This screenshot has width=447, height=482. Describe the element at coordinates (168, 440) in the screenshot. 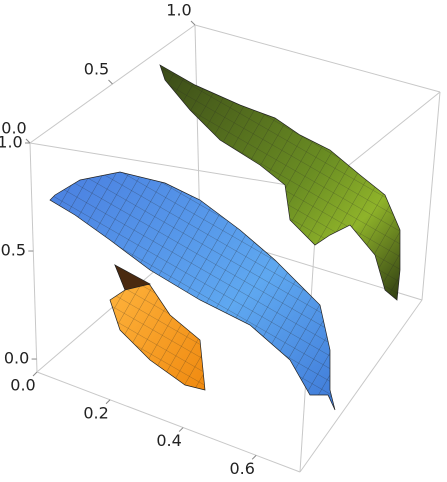

I see `x-tick-label: 0.4` at that location.